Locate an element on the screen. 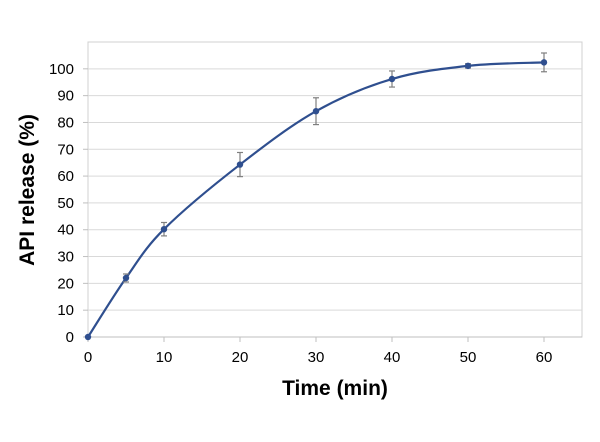 The height and width of the screenshot is (442, 600). x-tick-label: 20 is located at coordinates (240, 357).